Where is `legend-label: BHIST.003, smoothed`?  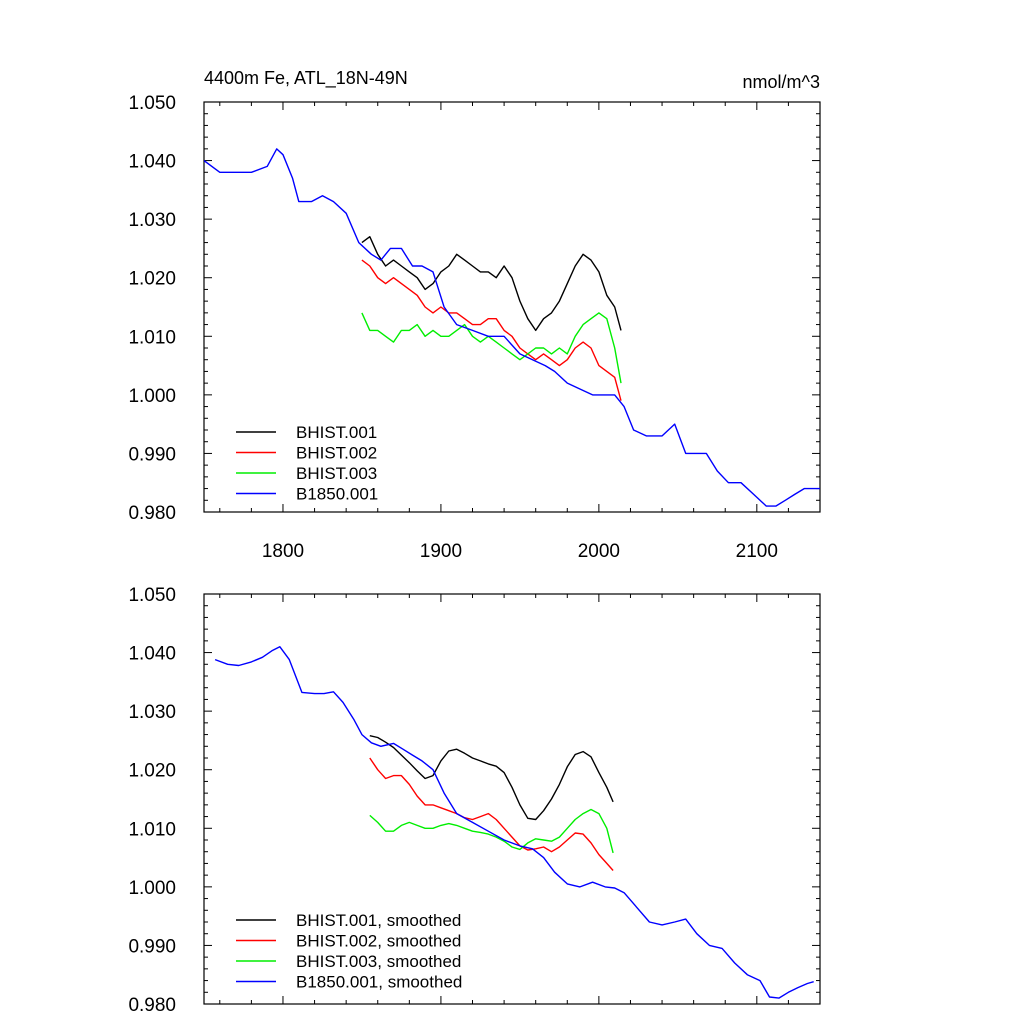 legend-label: BHIST.003, smoothed is located at coordinates (378, 961).